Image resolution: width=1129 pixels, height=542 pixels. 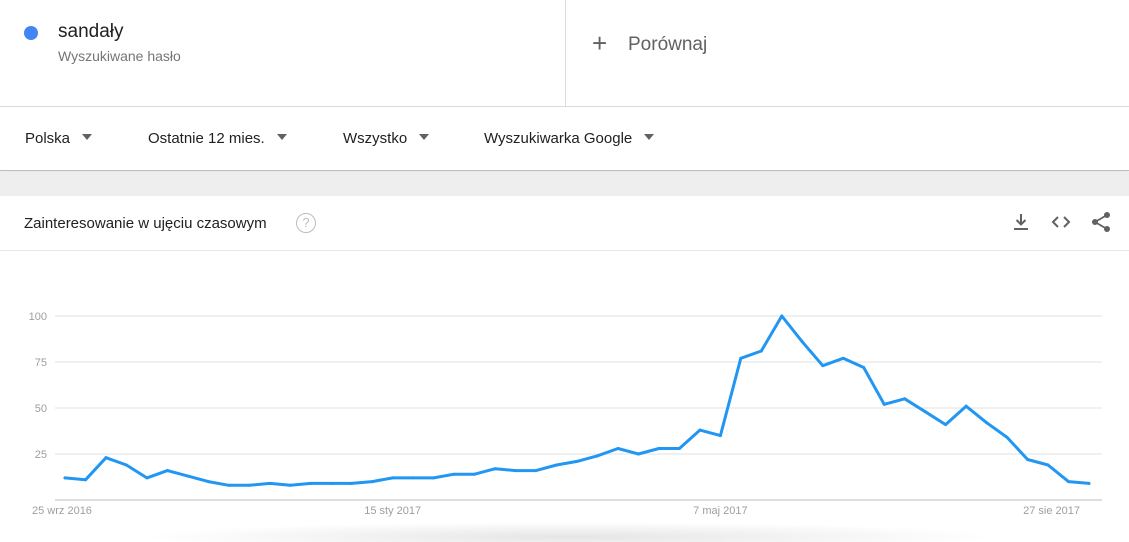 What do you see at coordinates (564, 184) in the screenshot?
I see `section-separator` at bounding box center [564, 184].